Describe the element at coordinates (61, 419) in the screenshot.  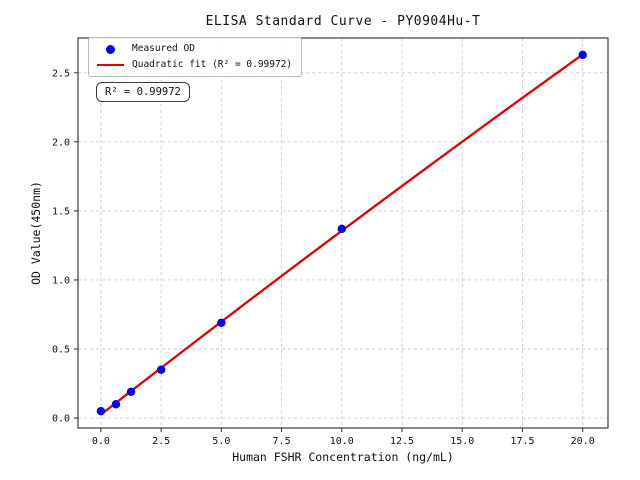
I see `y-tick-label: 0.0` at that location.